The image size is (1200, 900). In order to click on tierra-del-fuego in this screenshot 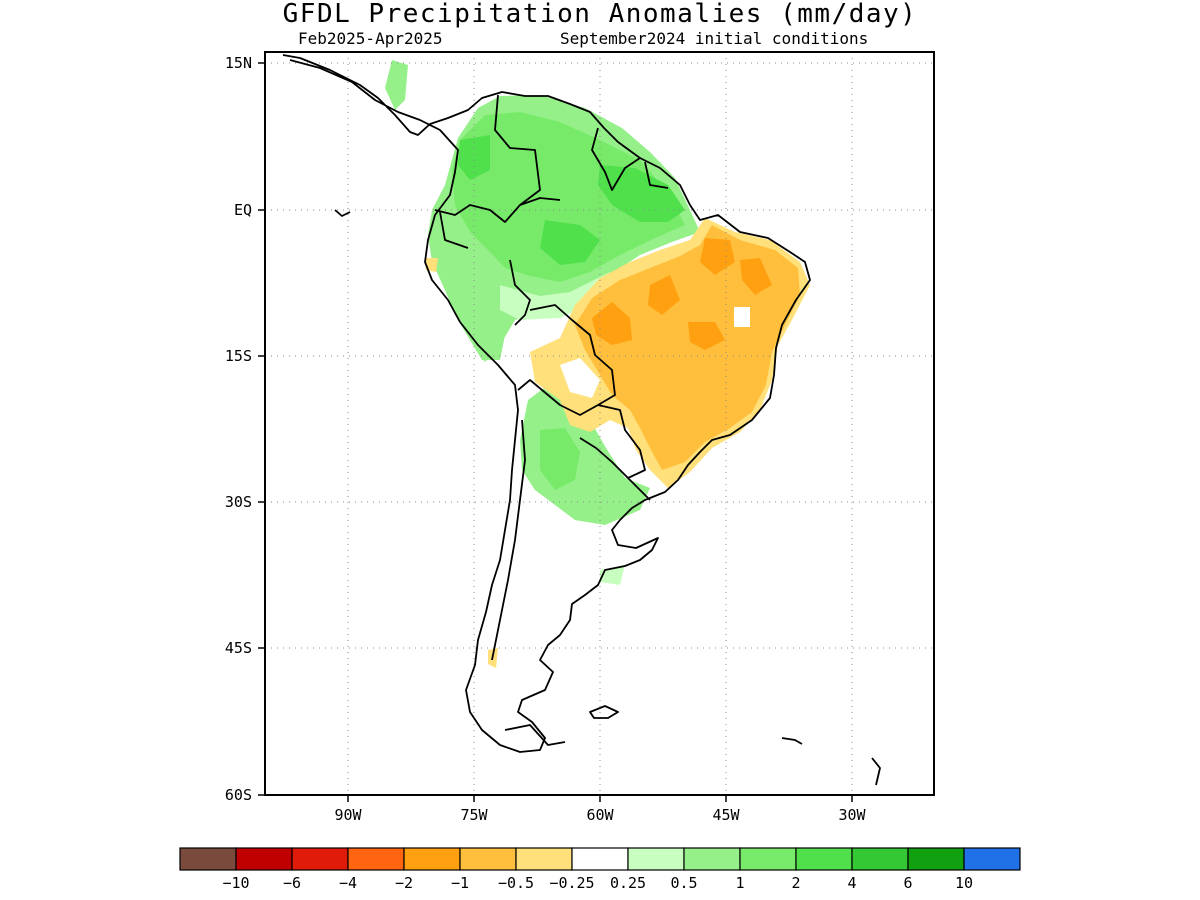, I will do `click(535, 735)`.